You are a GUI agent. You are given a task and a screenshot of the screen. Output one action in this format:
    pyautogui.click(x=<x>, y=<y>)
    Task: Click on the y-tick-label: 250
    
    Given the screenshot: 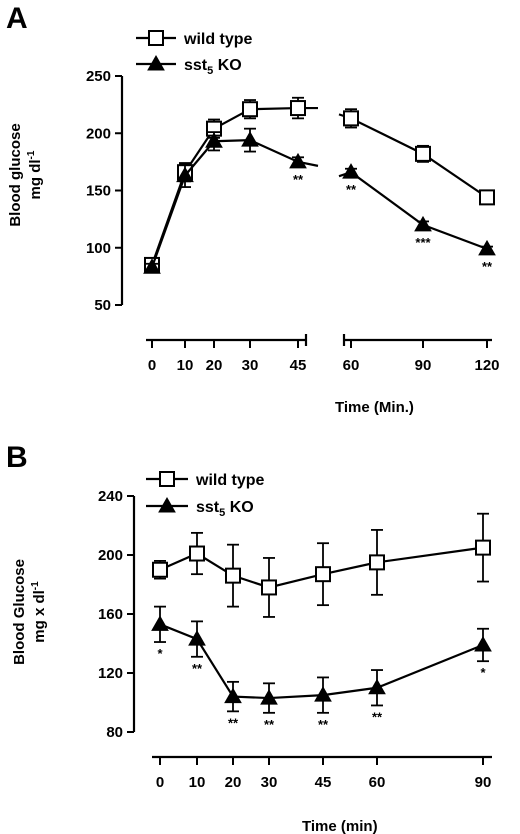 What is the action you would take?
    pyautogui.click(x=98, y=76)
    